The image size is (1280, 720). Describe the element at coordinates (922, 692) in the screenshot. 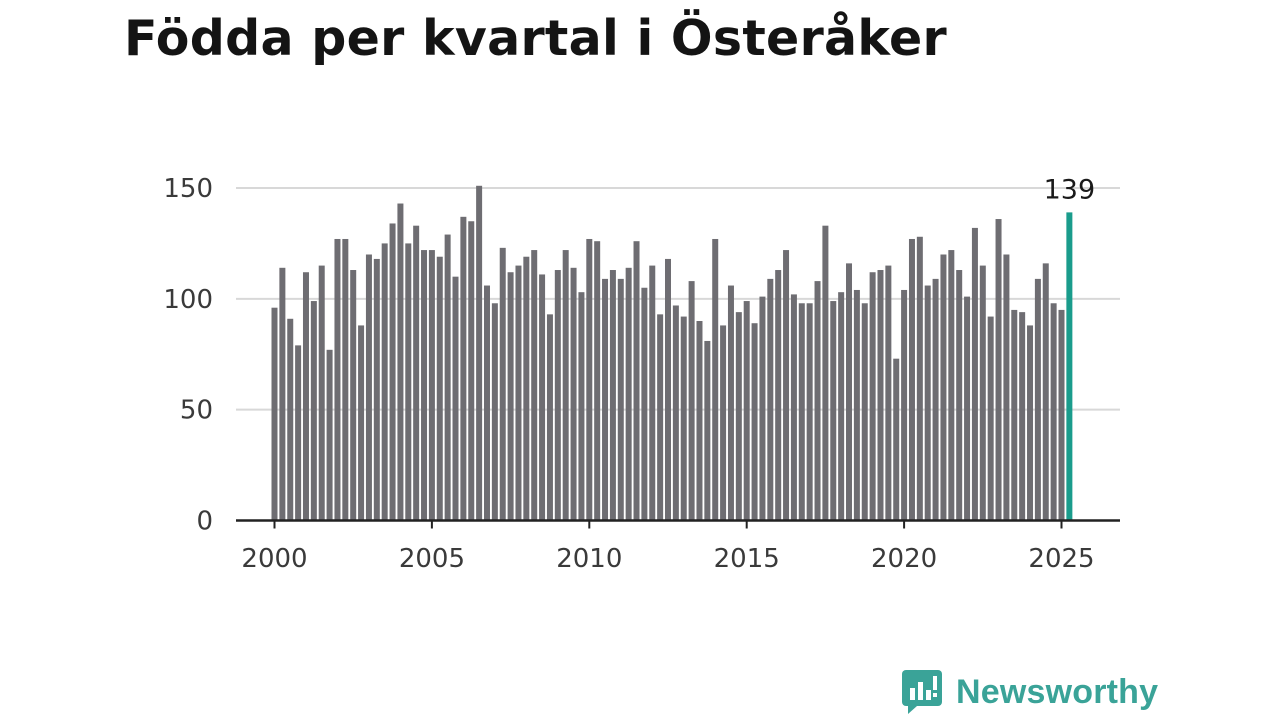

I see `newsworthy-chart-icon` at that location.